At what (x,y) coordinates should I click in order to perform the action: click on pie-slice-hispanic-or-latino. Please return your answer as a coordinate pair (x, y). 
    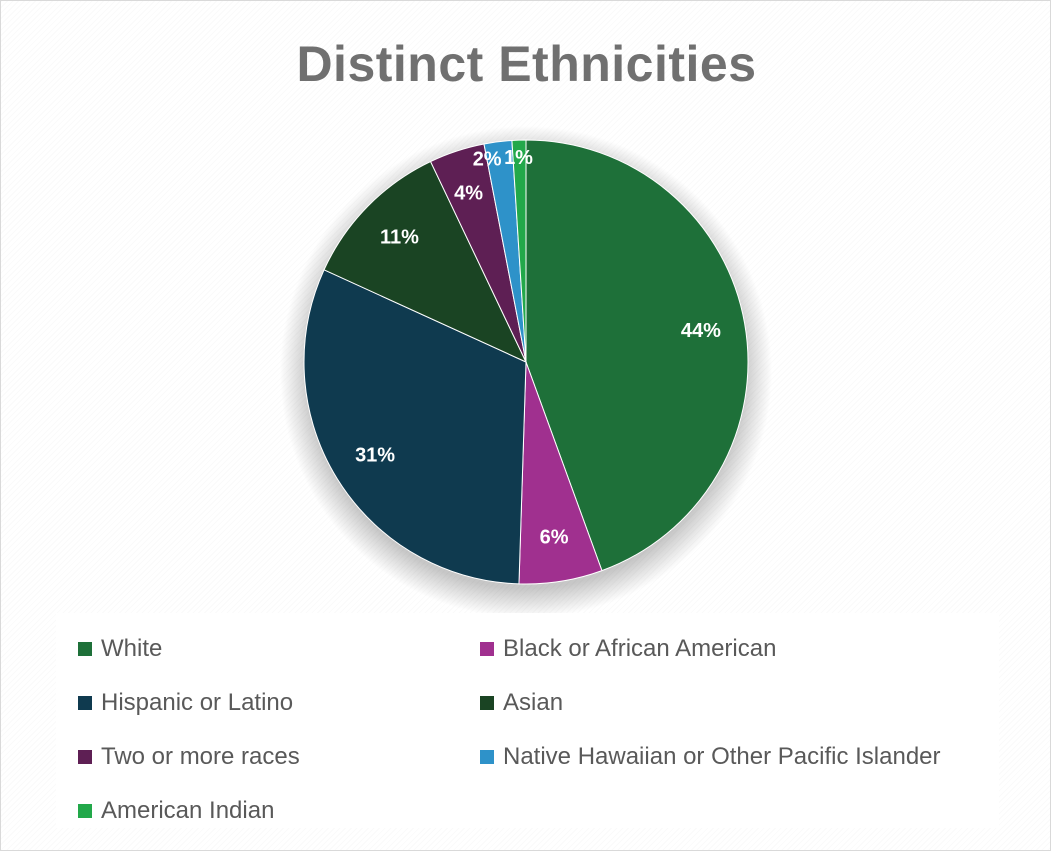
    Looking at the image, I should click on (415, 427).